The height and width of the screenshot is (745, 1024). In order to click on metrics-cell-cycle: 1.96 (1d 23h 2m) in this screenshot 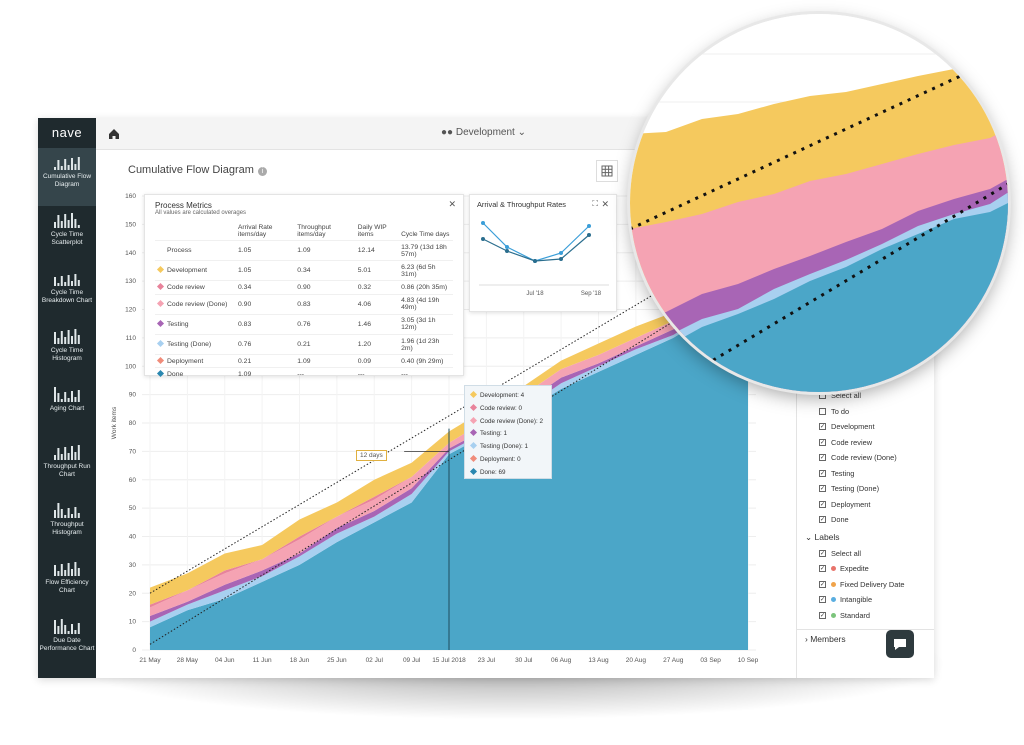, I will do `click(425, 344)`.